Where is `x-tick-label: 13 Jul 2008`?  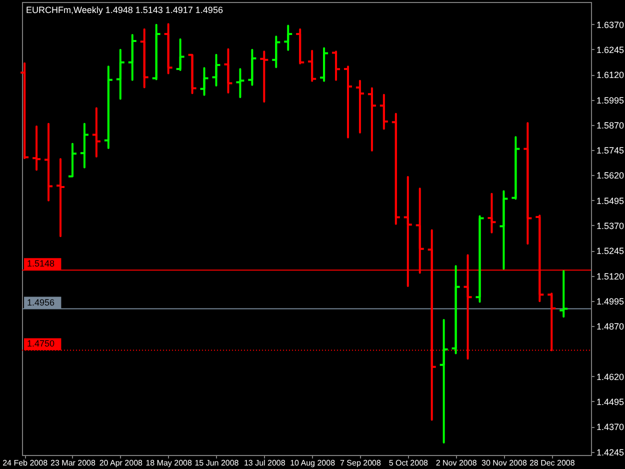 x-tick-label: 13 Jul 2008 is located at coordinates (265, 463).